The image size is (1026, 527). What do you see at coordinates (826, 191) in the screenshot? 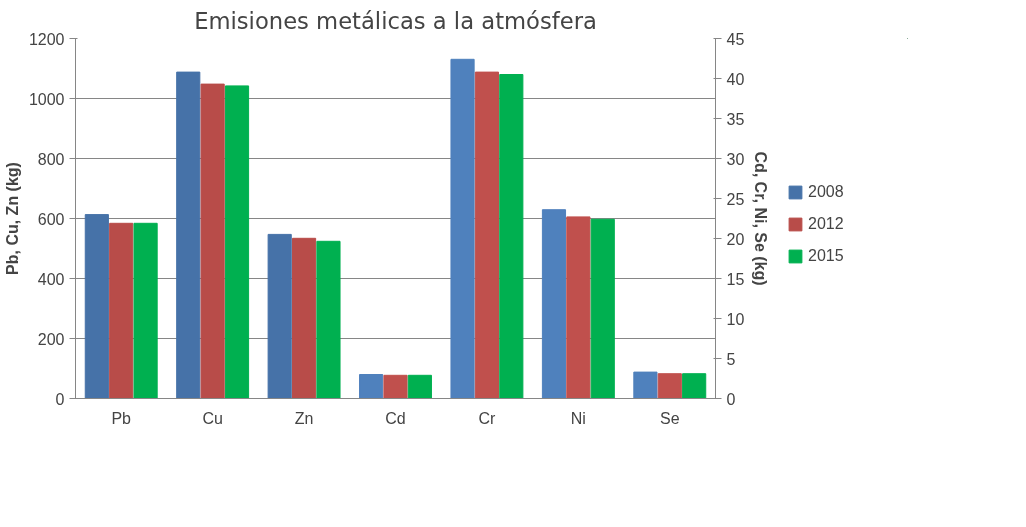
I see `legend-label: 2008` at bounding box center [826, 191].